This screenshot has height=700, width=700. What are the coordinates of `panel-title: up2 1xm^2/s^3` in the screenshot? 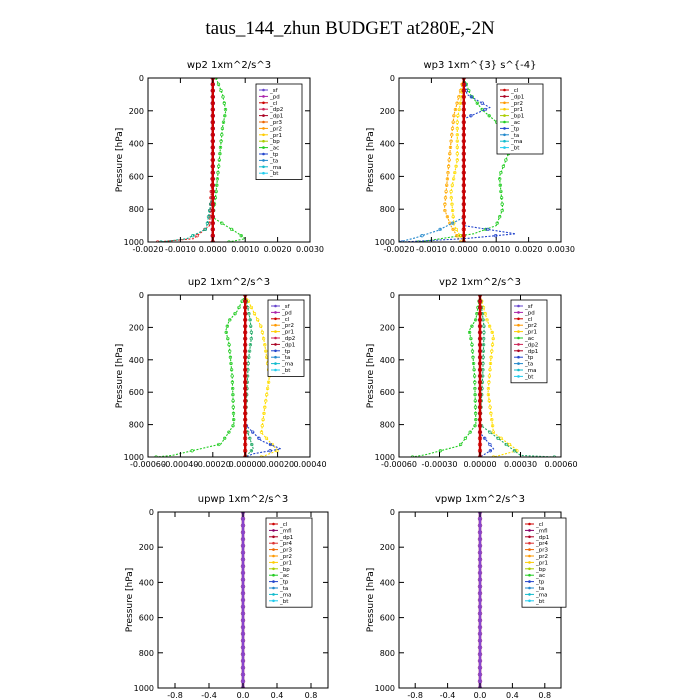 It's located at (229, 282).